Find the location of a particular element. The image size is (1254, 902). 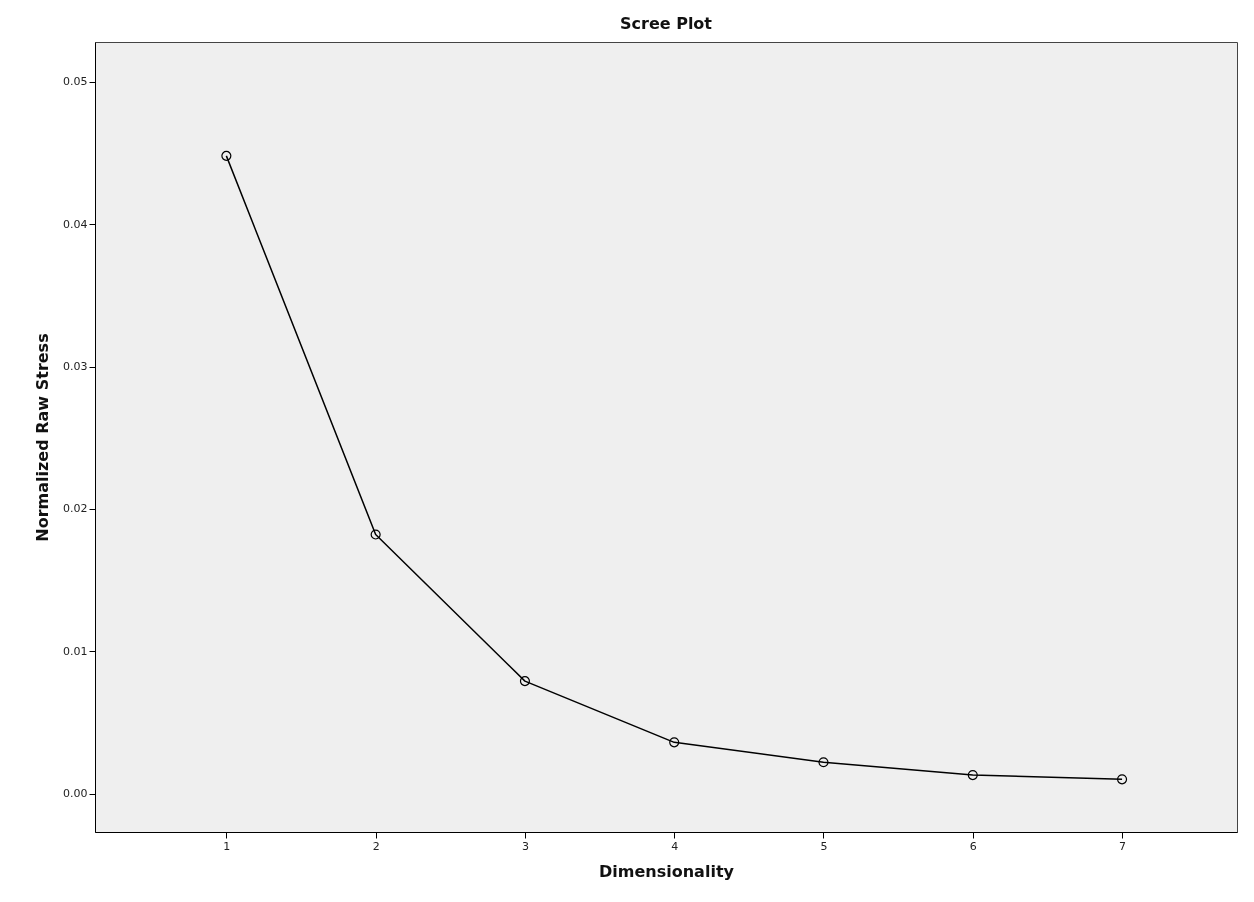

y-tick-label: 0.00 is located at coordinates (75, 794).